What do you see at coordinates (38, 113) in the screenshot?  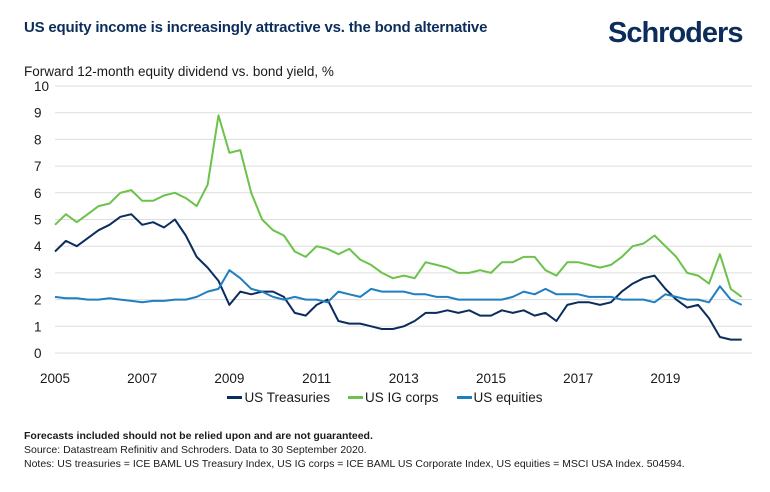 I see `y-tick-label: 9` at bounding box center [38, 113].